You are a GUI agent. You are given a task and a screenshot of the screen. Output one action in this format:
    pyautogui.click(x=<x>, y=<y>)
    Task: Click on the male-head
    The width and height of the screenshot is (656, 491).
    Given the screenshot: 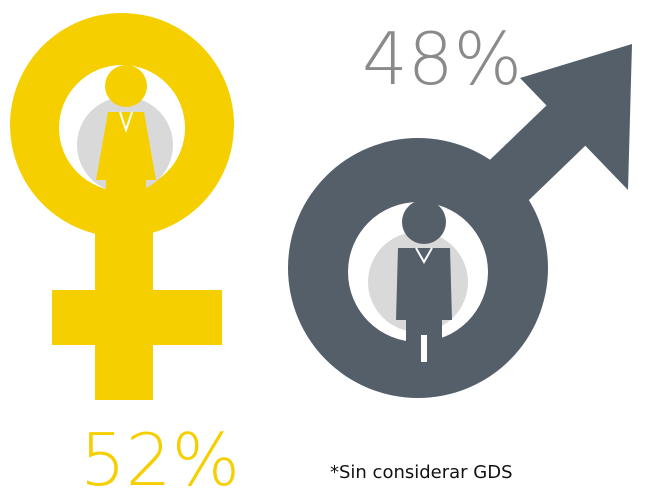 What is the action you would take?
    pyautogui.click(x=424, y=222)
    